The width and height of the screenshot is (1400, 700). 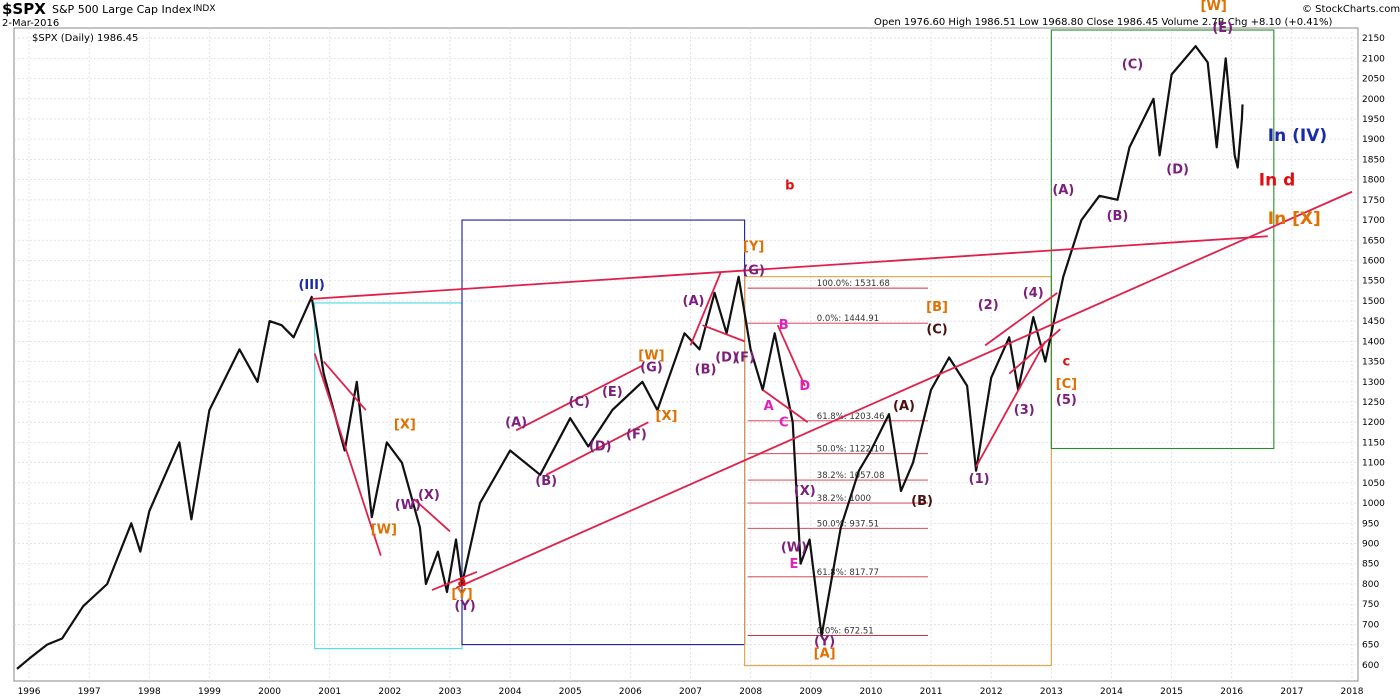 I want to click on wave-label: In (IV), so click(x=1297, y=136).